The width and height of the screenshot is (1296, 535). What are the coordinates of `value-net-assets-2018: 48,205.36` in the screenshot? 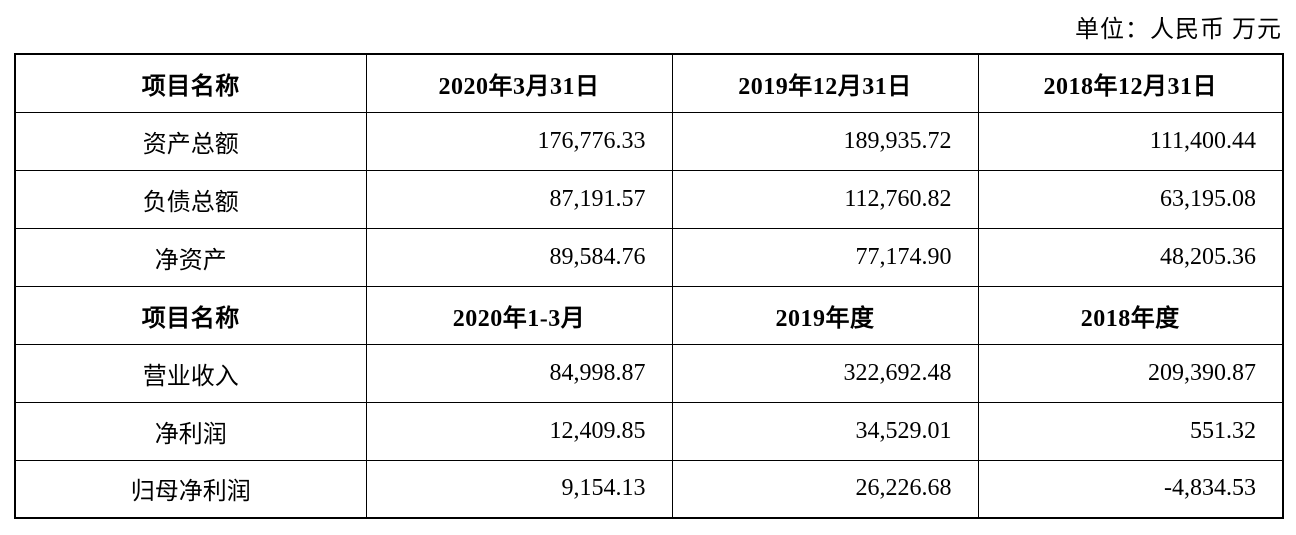 It's located at (1130, 257).